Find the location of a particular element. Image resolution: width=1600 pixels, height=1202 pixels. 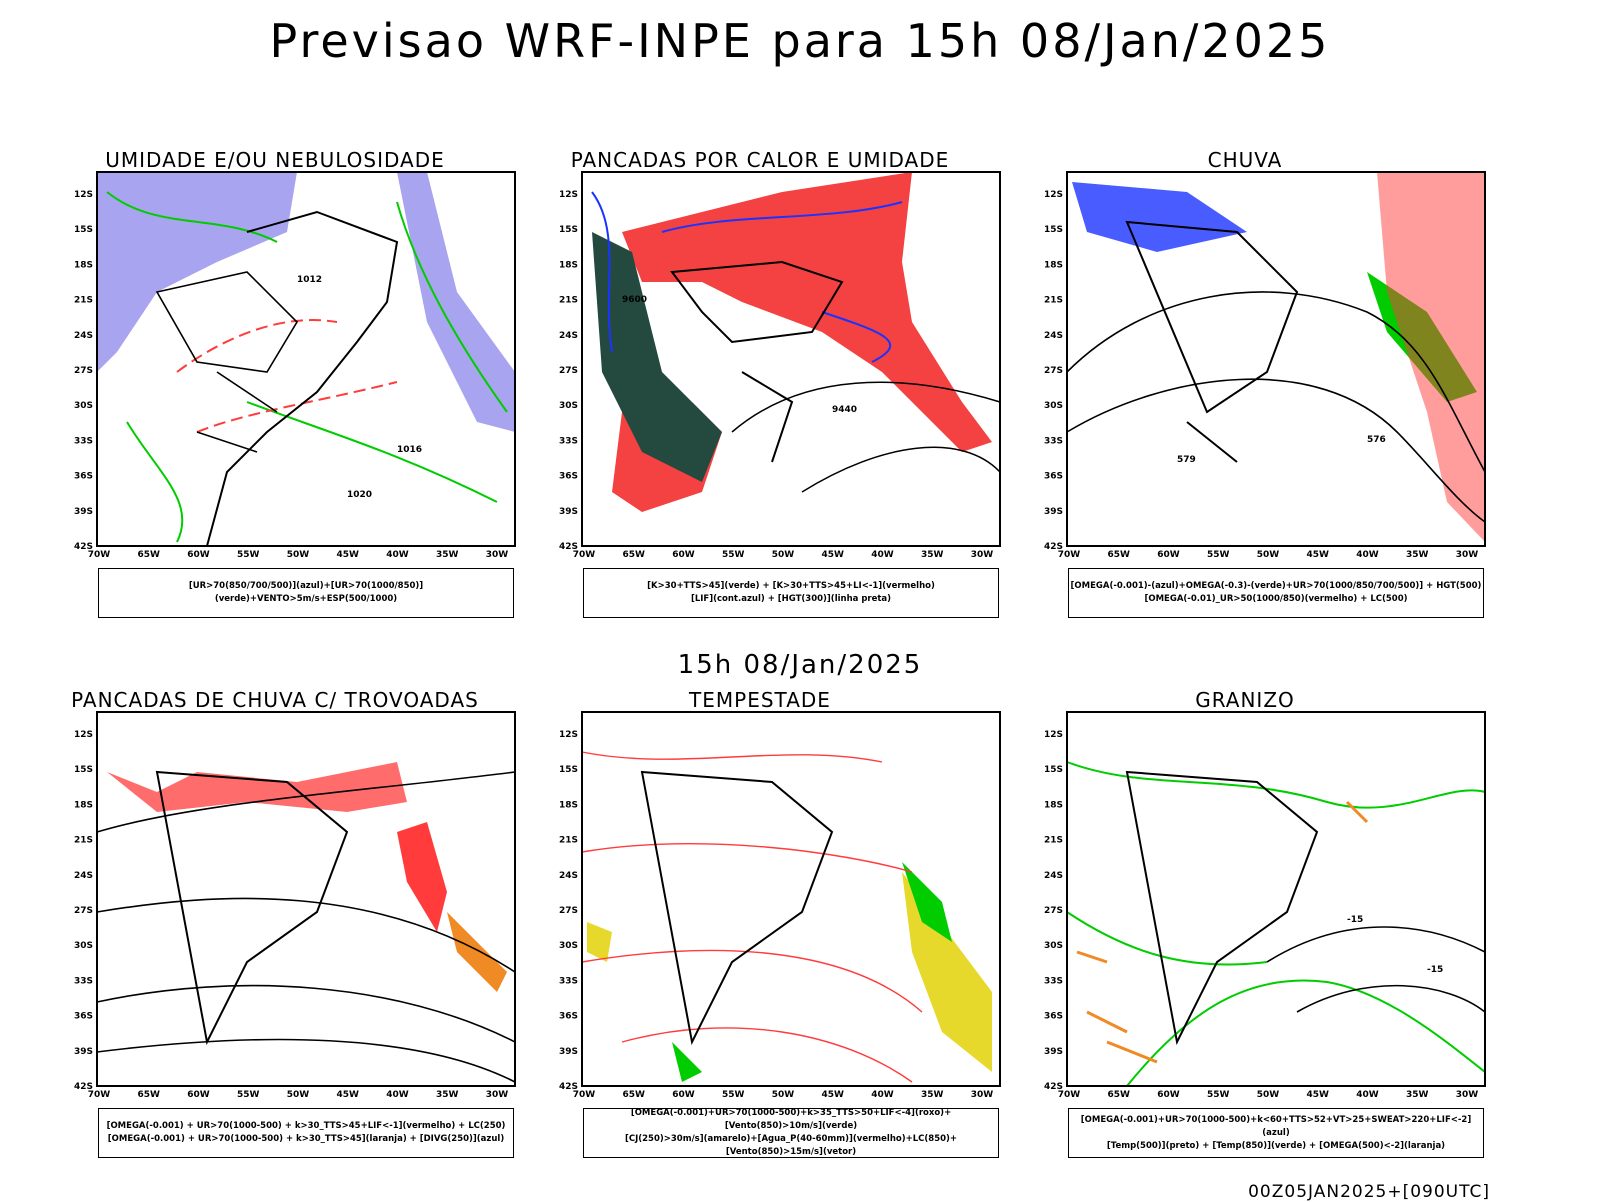

temp500-black-contours is located at coordinates (1376, 969).